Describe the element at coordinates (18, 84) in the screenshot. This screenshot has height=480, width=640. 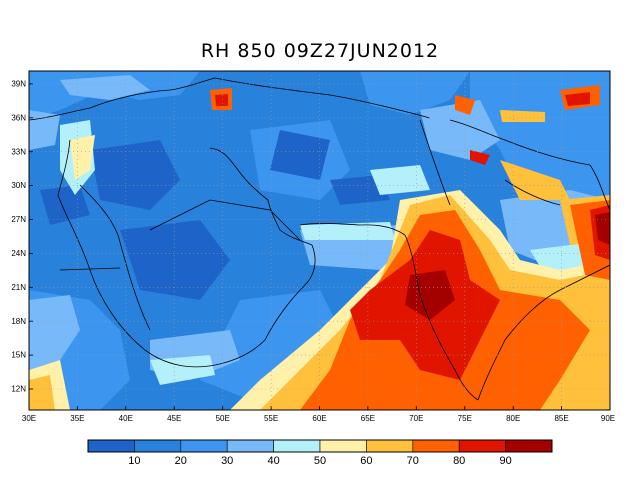
I see `lat-label: 39N` at that location.